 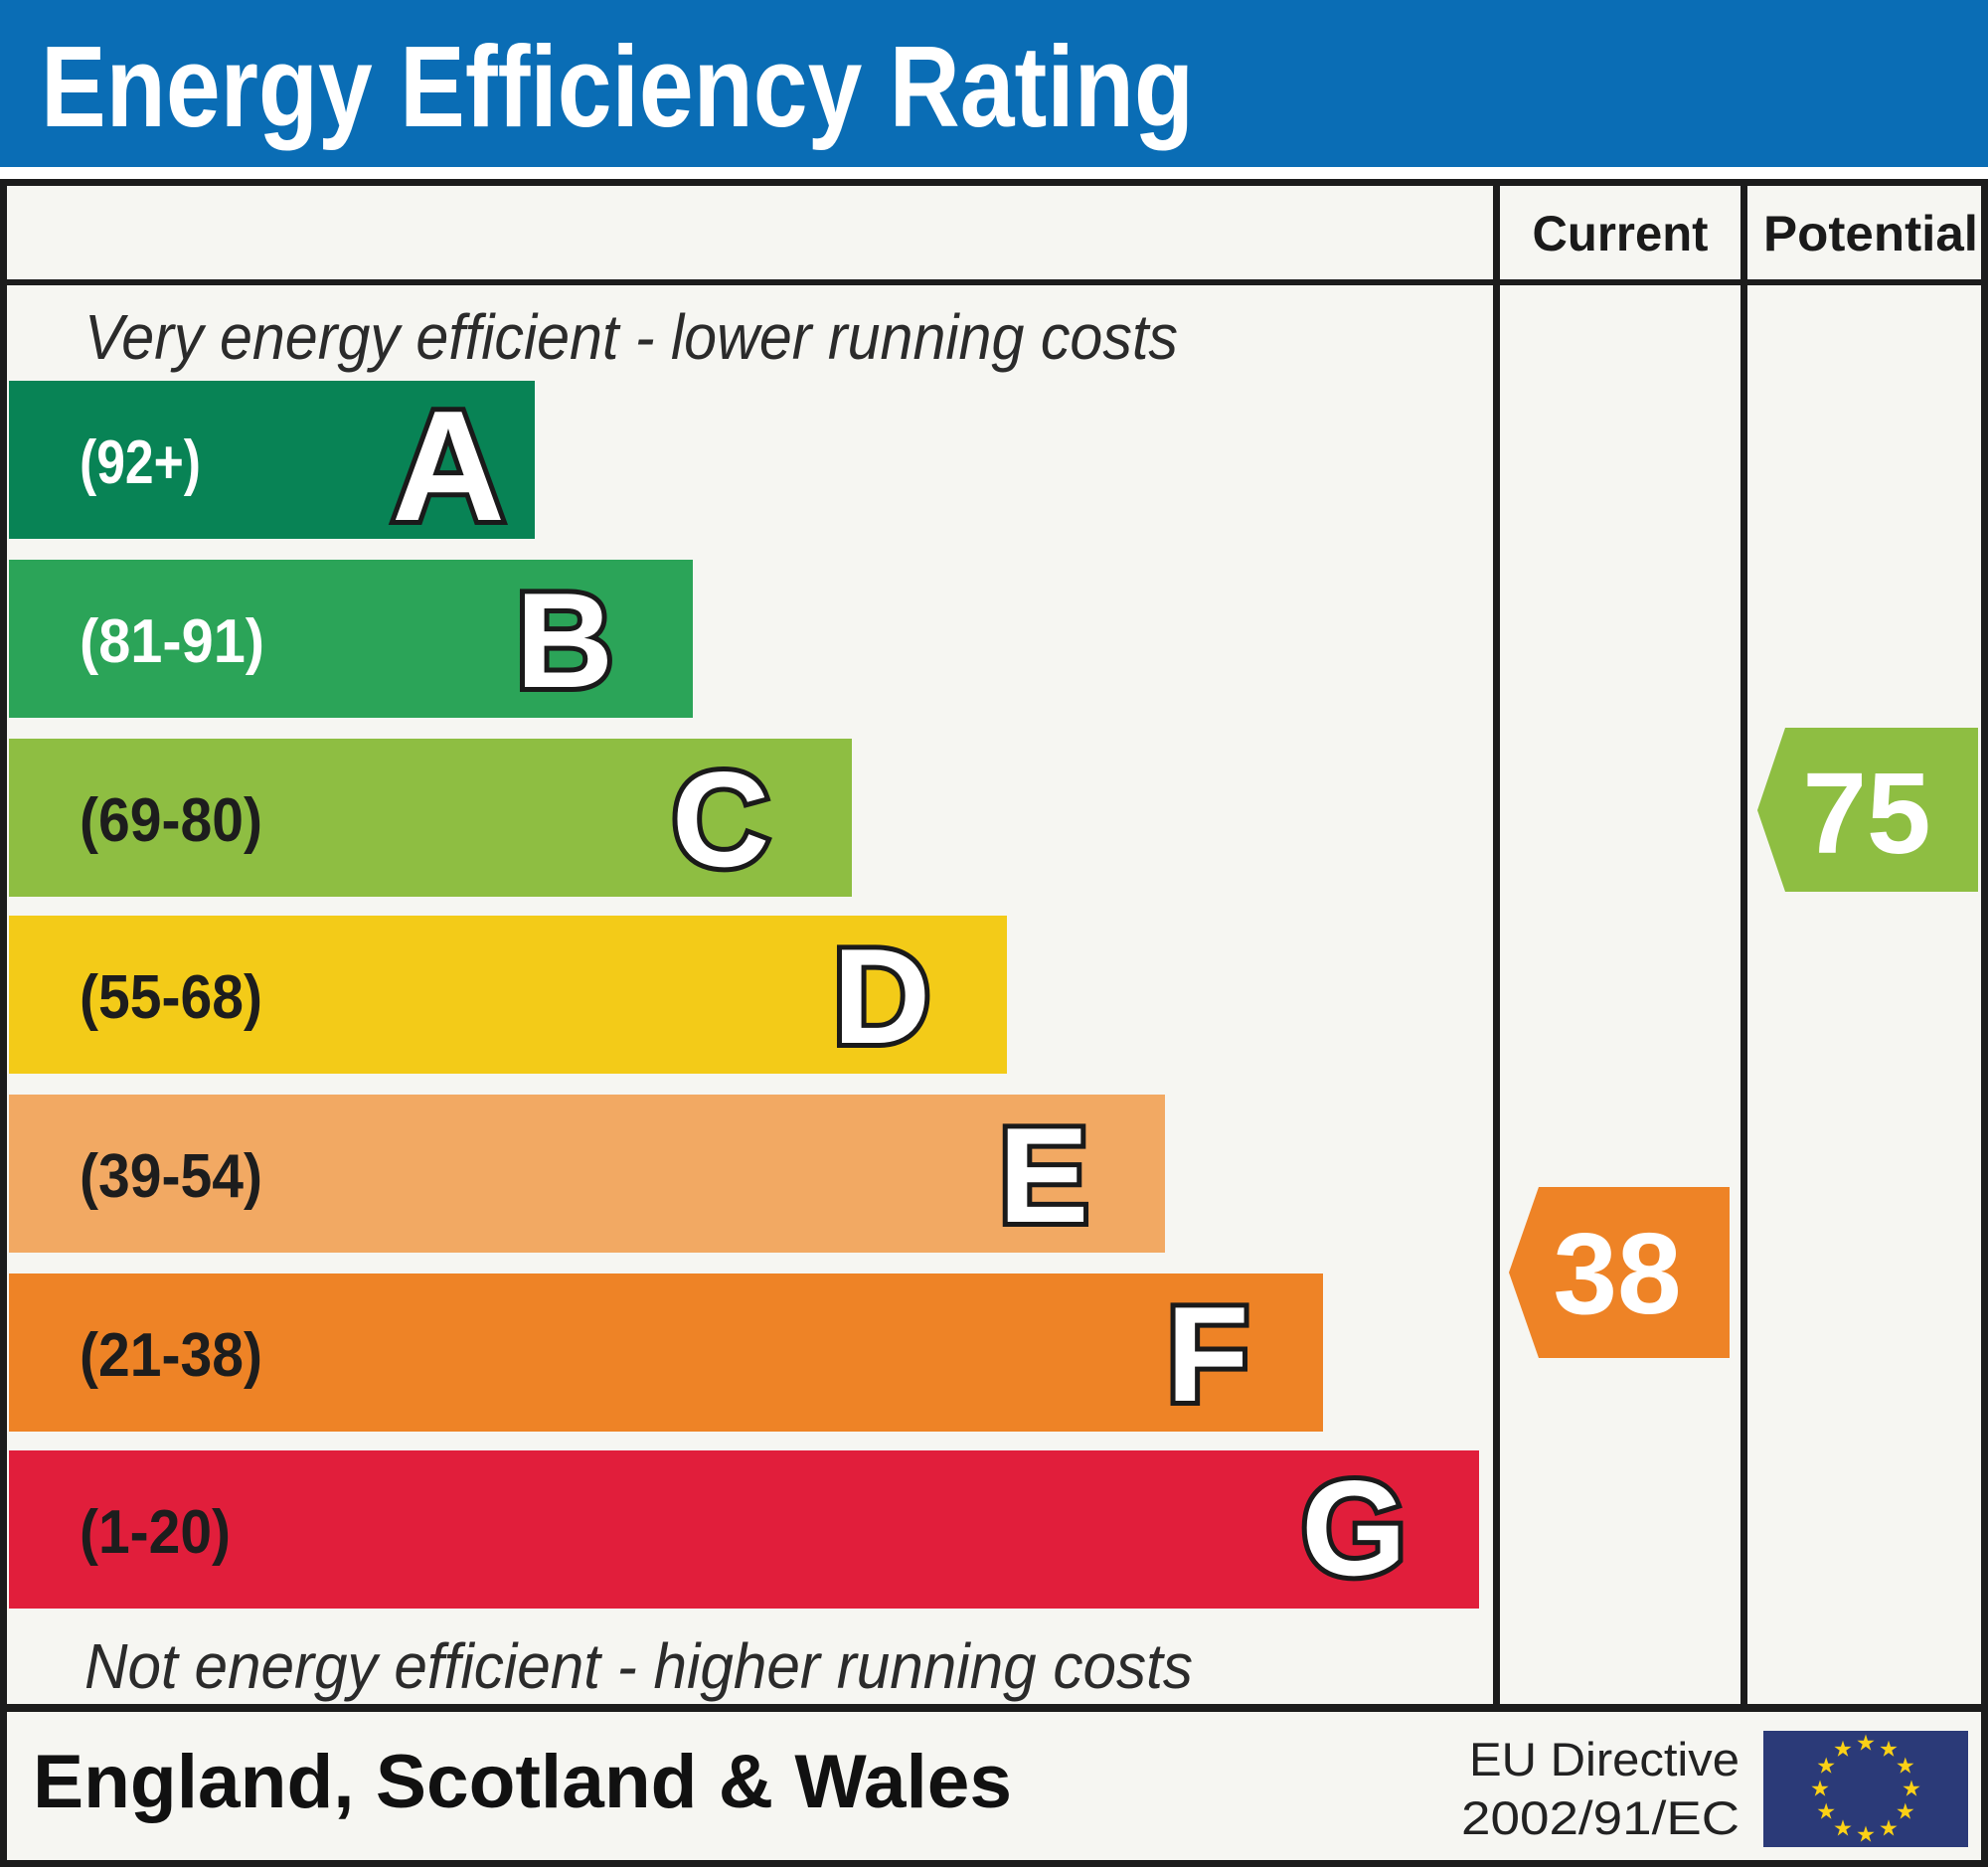 What do you see at coordinates (1044, 1175) in the screenshot?
I see `svg-text: E` at bounding box center [1044, 1175].